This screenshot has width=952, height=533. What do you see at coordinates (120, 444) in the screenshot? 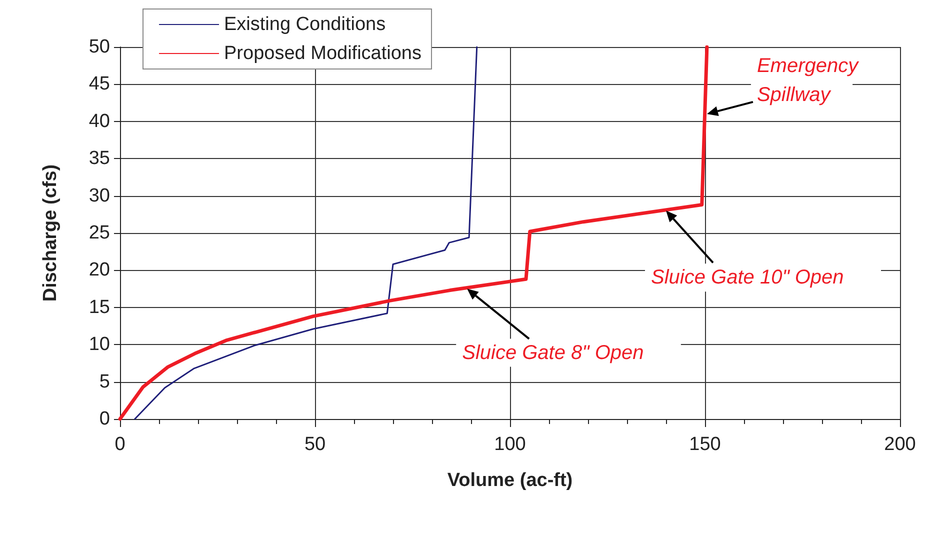
I see `x-tick-label: 0` at bounding box center [120, 444].